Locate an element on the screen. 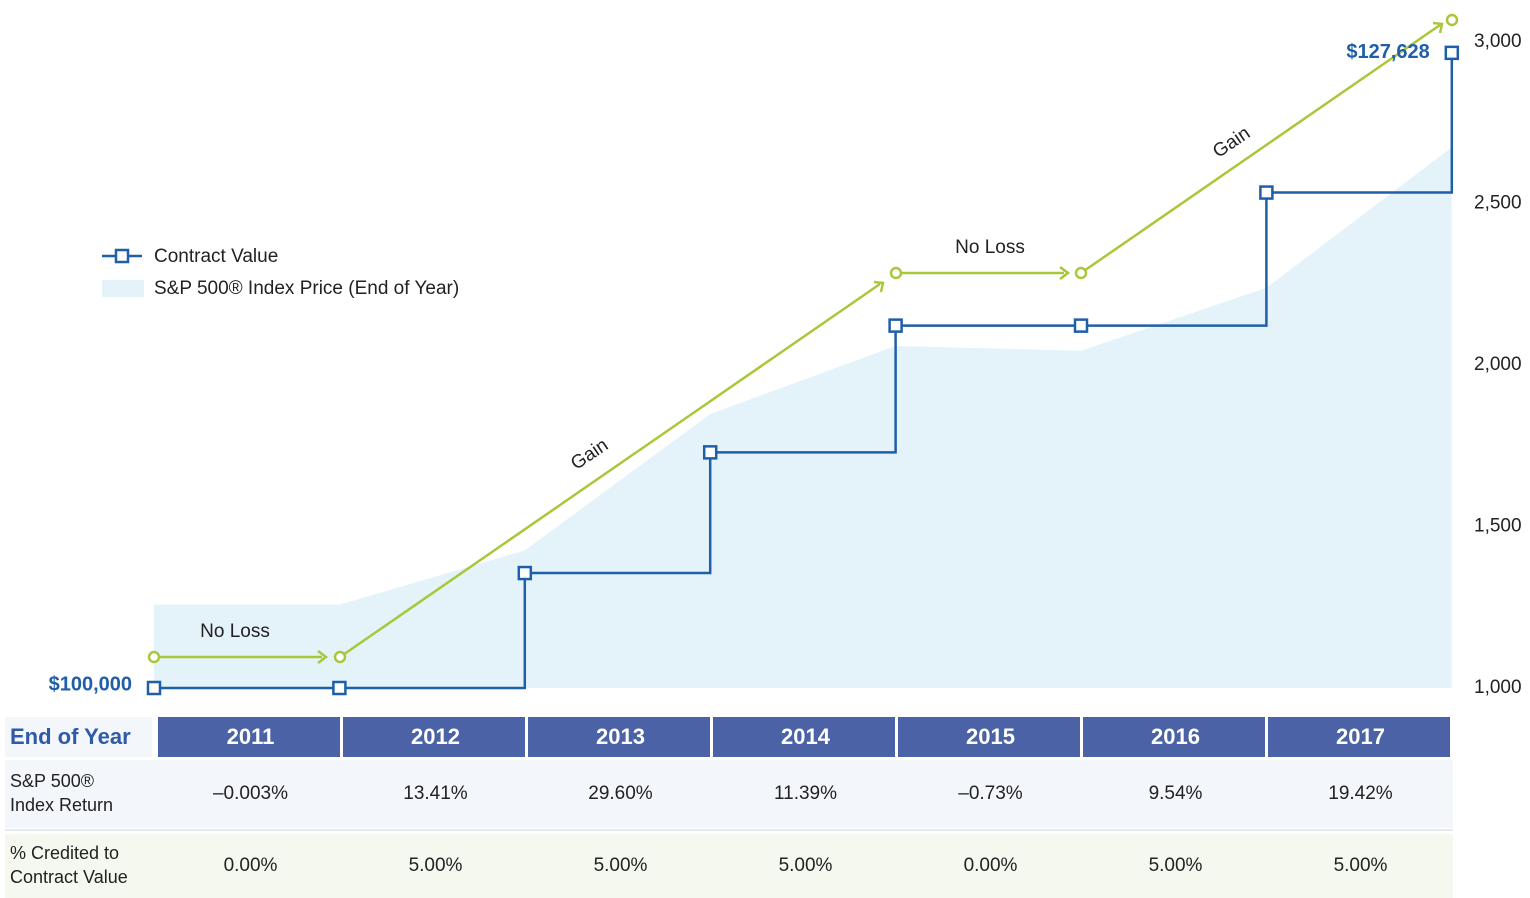  table-cell: –0.73% is located at coordinates (990, 793).